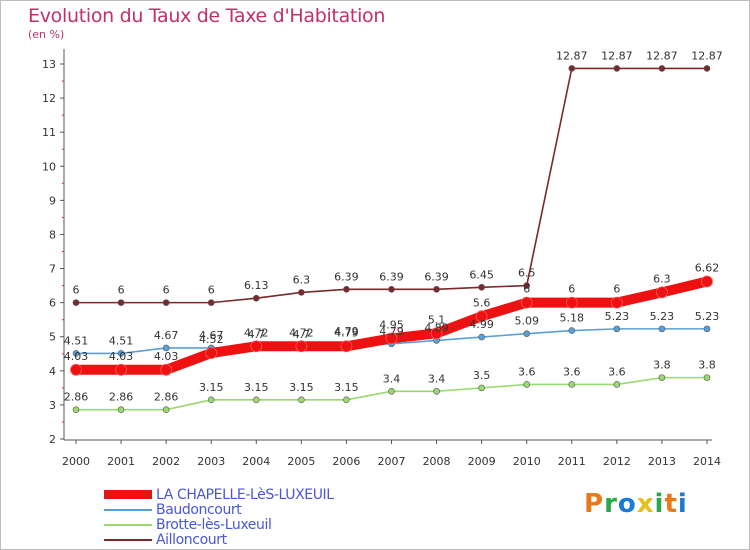 The height and width of the screenshot is (550, 750). What do you see at coordinates (627, 504) in the screenshot?
I see `logo-letter: o` at bounding box center [627, 504].